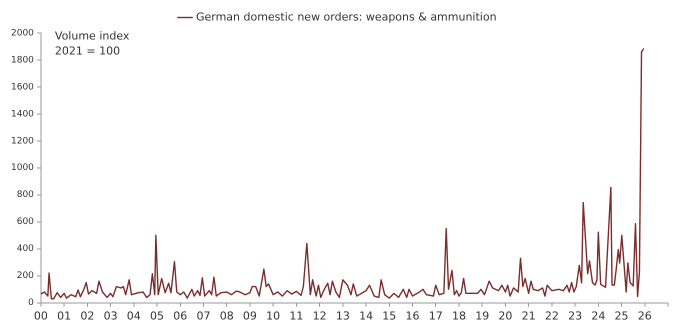  I want to click on y-tick-label: 1200, so click(22, 141).